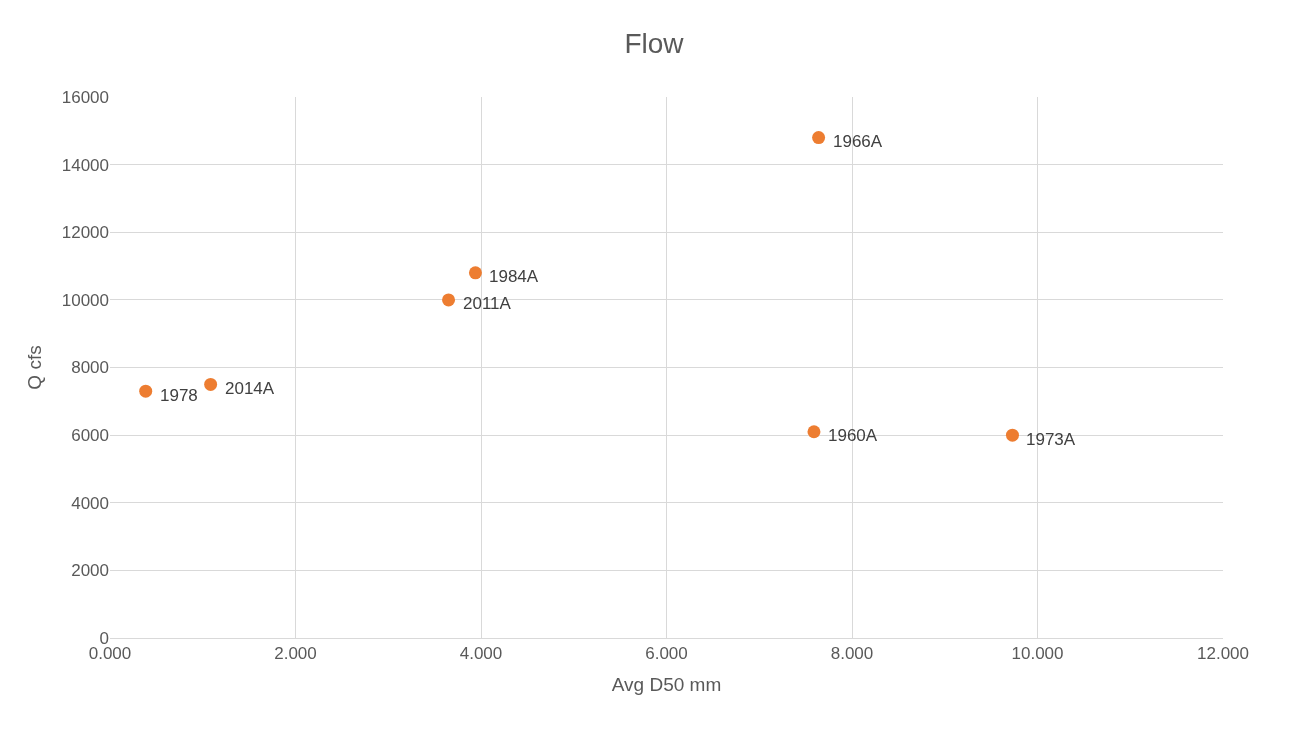 This screenshot has height=738, width=1308. Describe the element at coordinates (852, 654) in the screenshot. I see `x-tick-label: 8.000` at that location.